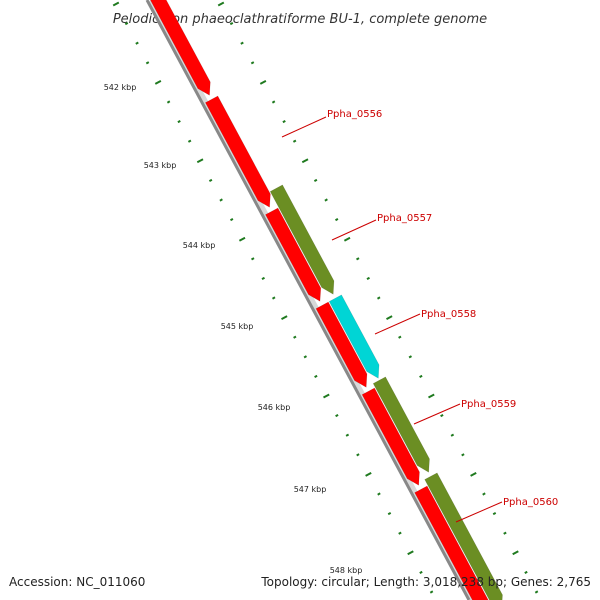 Image resolution: width=600 pixels, height=600 pixels. Describe the element at coordinates (199, 245) in the screenshot. I see `kbp-label: 544 kbp` at that location.